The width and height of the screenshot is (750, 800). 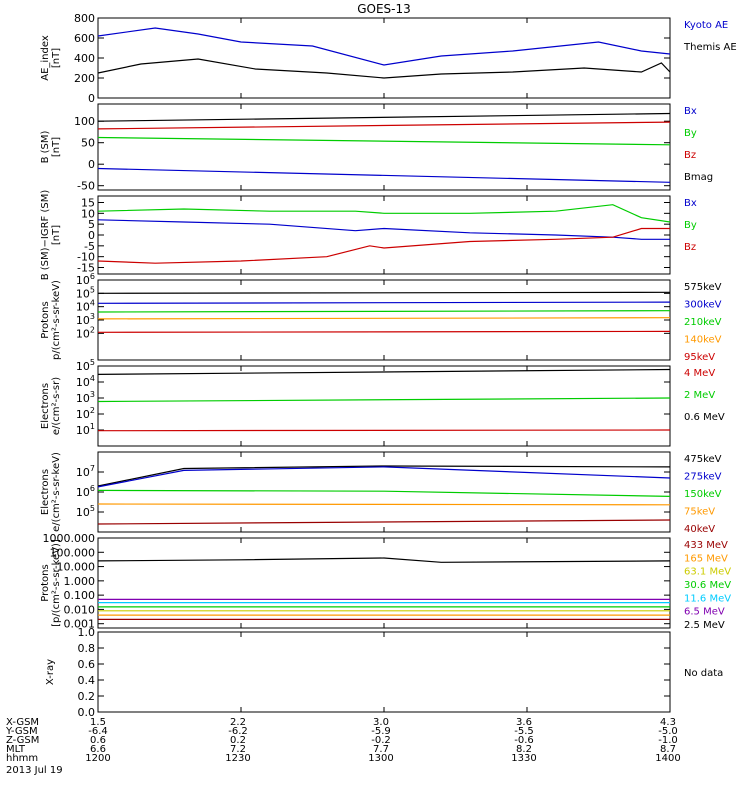 What do you see at coordinates (667, 758) in the screenshot?
I see `x-axis-value: 1400` at bounding box center [667, 758].